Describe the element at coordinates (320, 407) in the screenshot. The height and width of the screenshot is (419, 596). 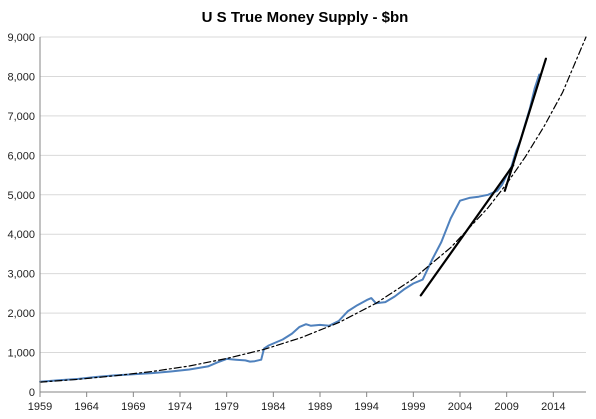
I see `x-tick-label: 1989` at that location.